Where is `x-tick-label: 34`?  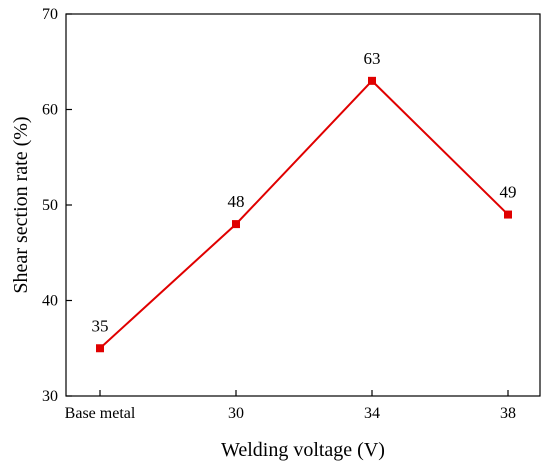 x-tick-label: 34 is located at coordinates (372, 413).